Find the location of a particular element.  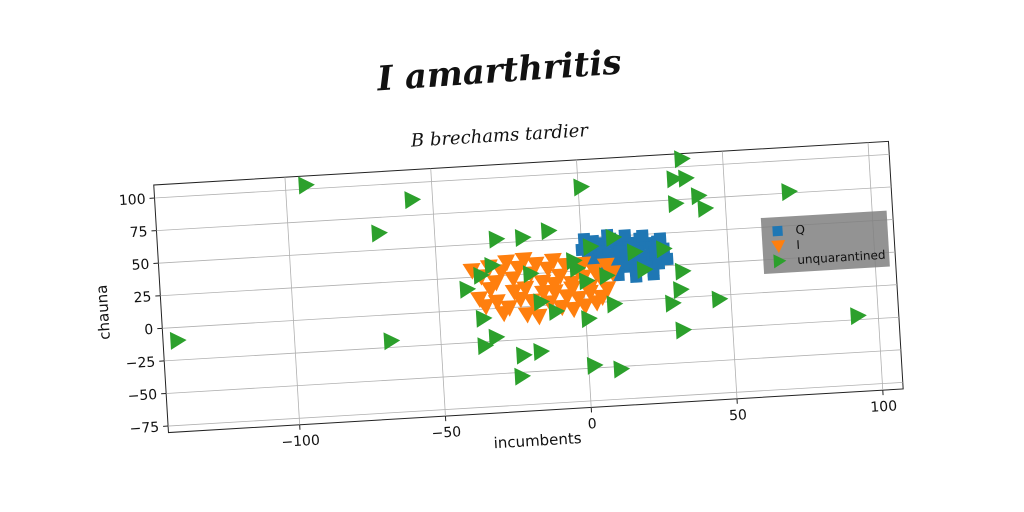

legend-label-i: I is located at coordinates (798, 245).